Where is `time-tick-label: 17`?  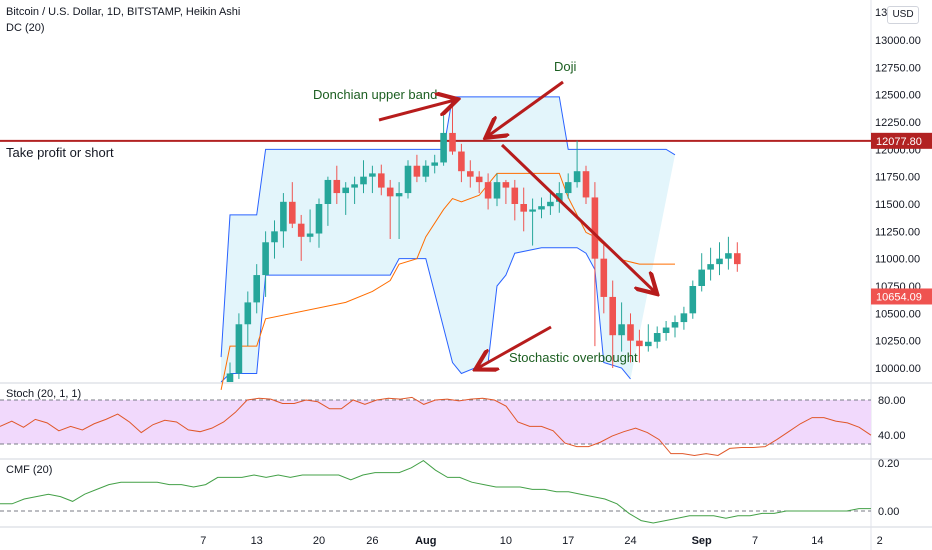 time-tick-label: 17 is located at coordinates (568, 541).